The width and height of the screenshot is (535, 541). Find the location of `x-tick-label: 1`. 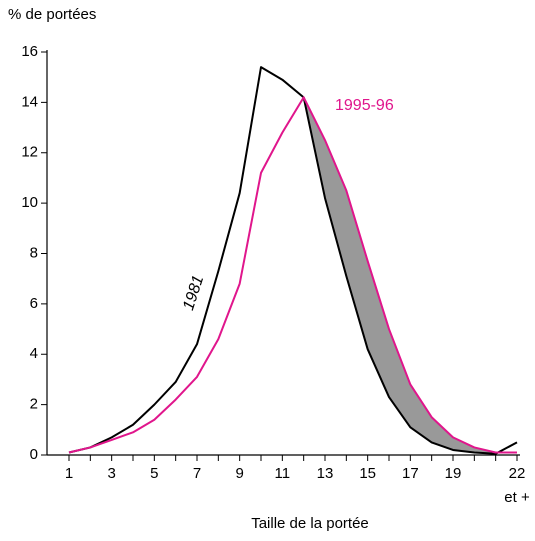

x-tick-label: 1 is located at coordinates (69, 473).